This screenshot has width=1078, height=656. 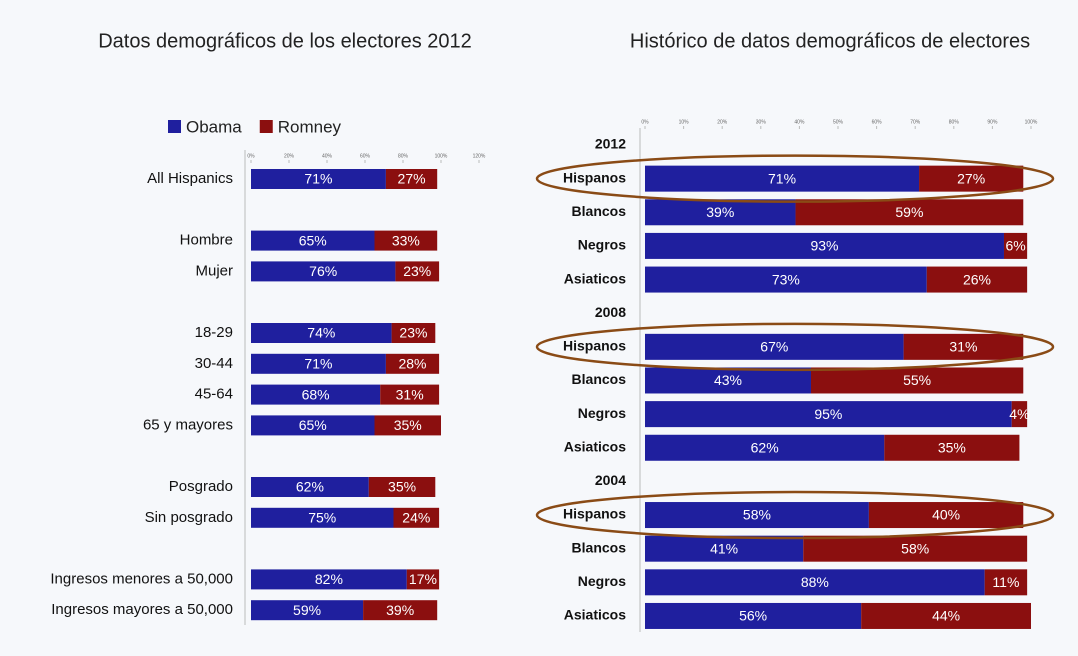 I want to click on legend-label: Romney, so click(x=310, y=126).